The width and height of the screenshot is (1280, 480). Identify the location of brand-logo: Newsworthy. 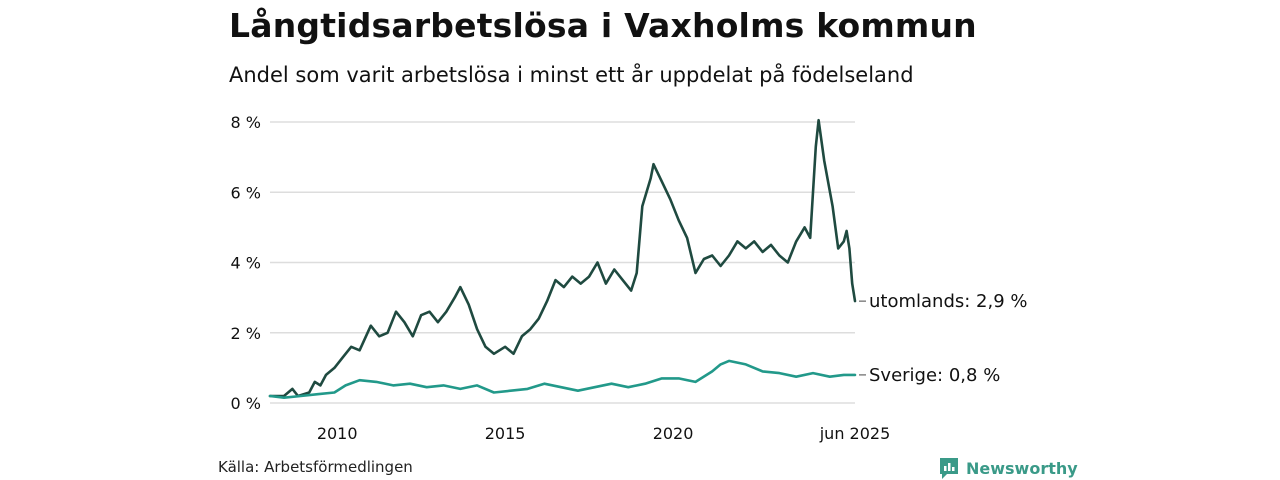
(1008, 468).